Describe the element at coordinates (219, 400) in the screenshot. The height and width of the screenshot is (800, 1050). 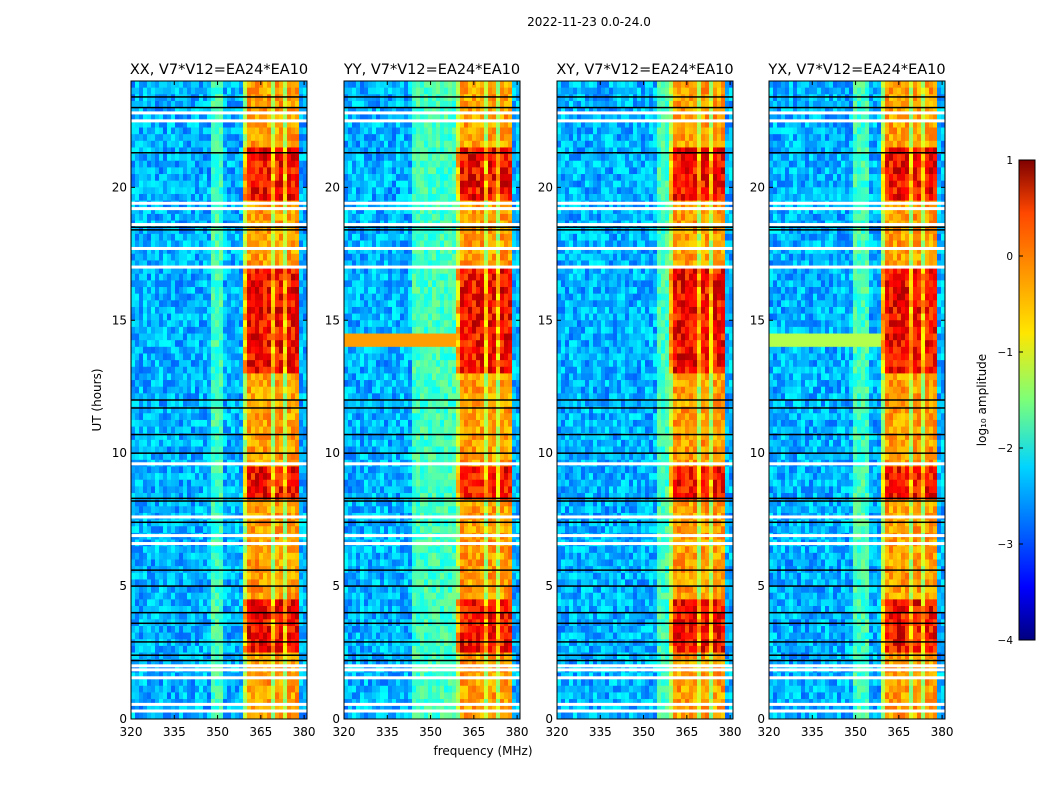
I see `panel-1-frame` at that location.